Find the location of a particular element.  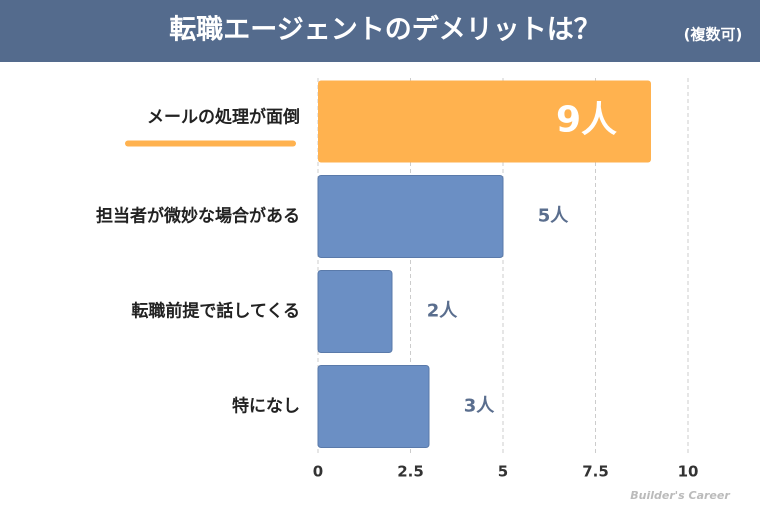

x-tick-label: 5 is located at coordinates (503, 472).